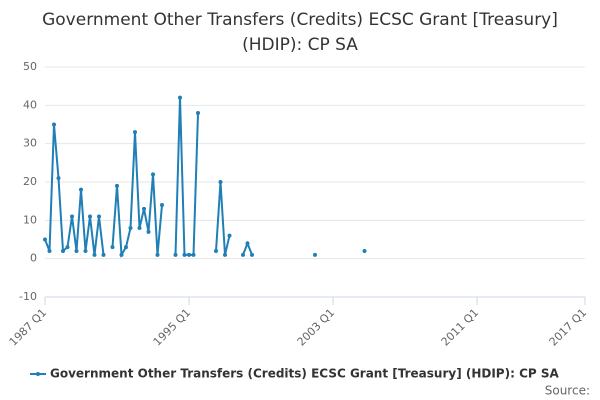 The height and width of the screenshot is (400, 600). What do you see at coordinates (568, 327) in the screenshot?
I see `x-tick-label: 2017 Q1` at bounding box center [568, 327].